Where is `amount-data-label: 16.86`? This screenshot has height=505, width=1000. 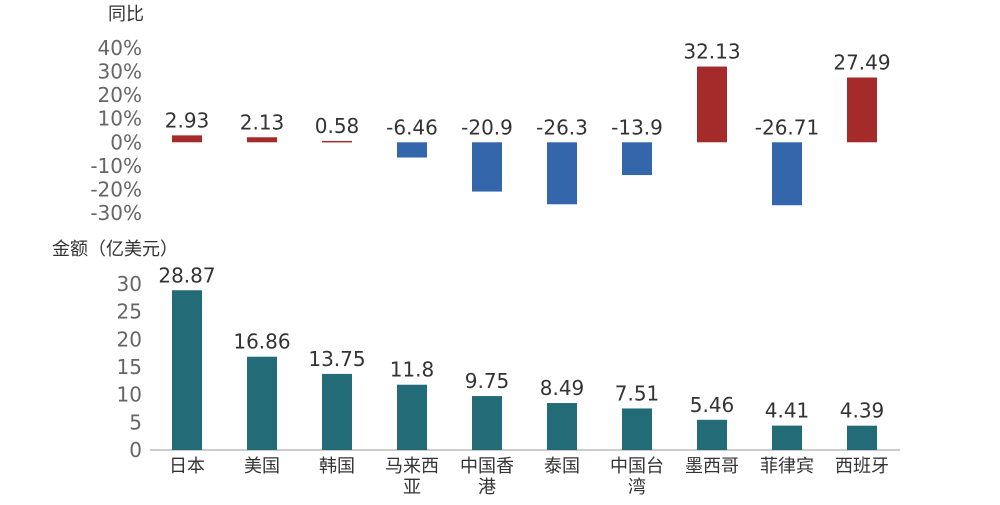 amount-data-label: 16.86 is located at coordinates (261, 342).